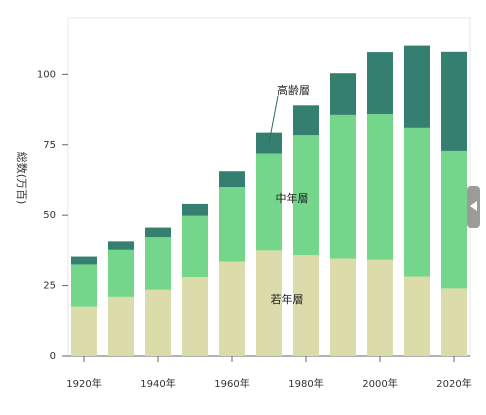 This screenshot has width=486, height=415. I want to click on elderly-annotation-leader, so click(273, 119).